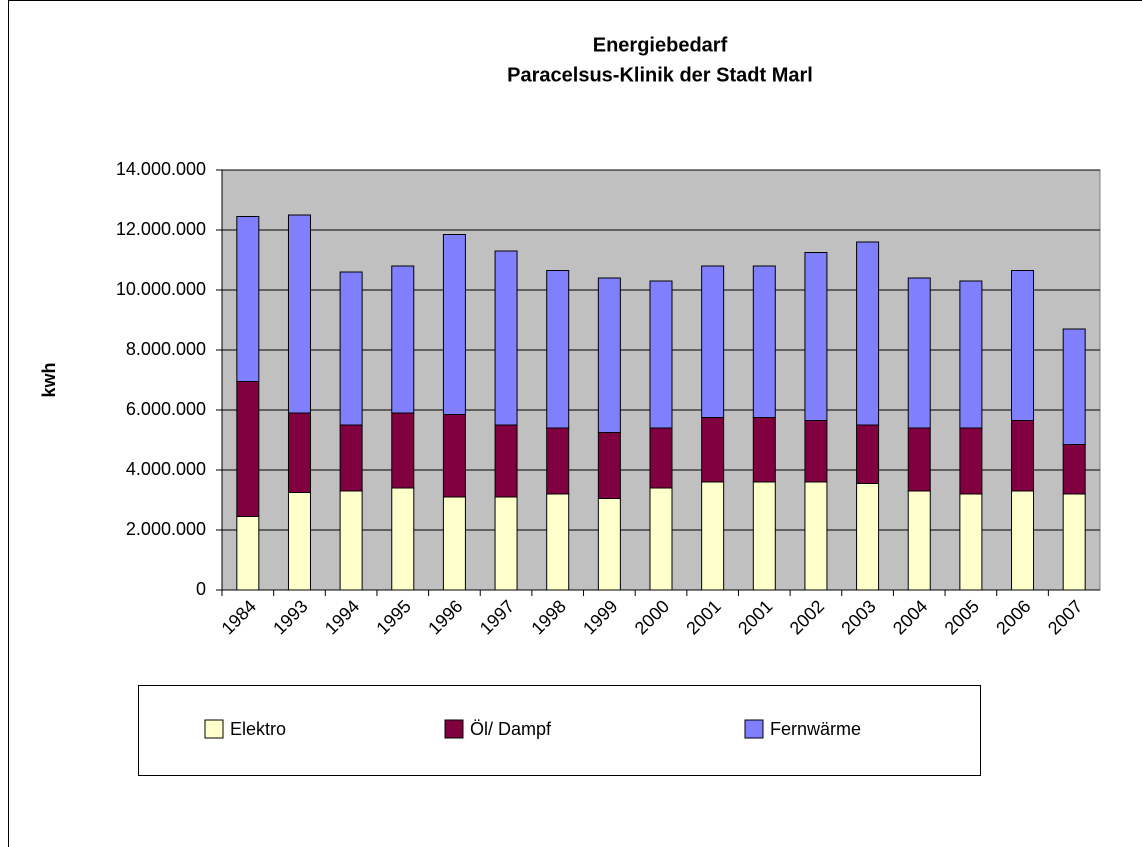 Image resolution: width=1142 pixels, height=847 pixels. Describe the element at coordinates (201, 589) in the screenshot. I see `y-tick-label: 0` at that location.